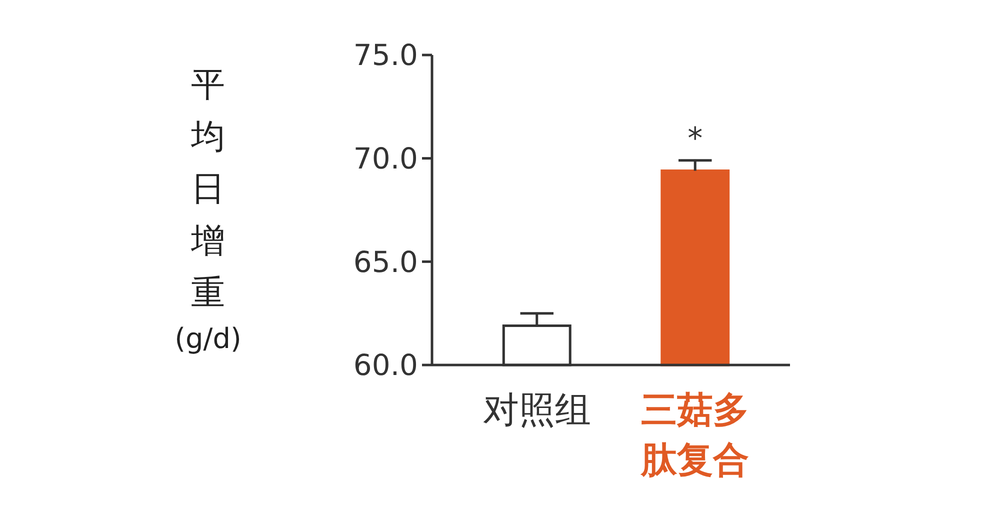 This screenshot has height=510, width=995. Describe the element at coordinates (208, 210) in the screenshot. I see `y-axis-title: 平均日增重(g/d)` at that location.